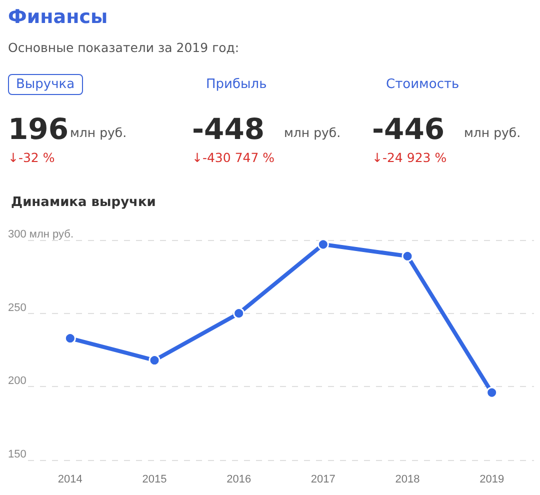  What do you see at coordinates (45, 84) in the screenshot?
I see `text: Выручка` at bounding box center [45, 84].